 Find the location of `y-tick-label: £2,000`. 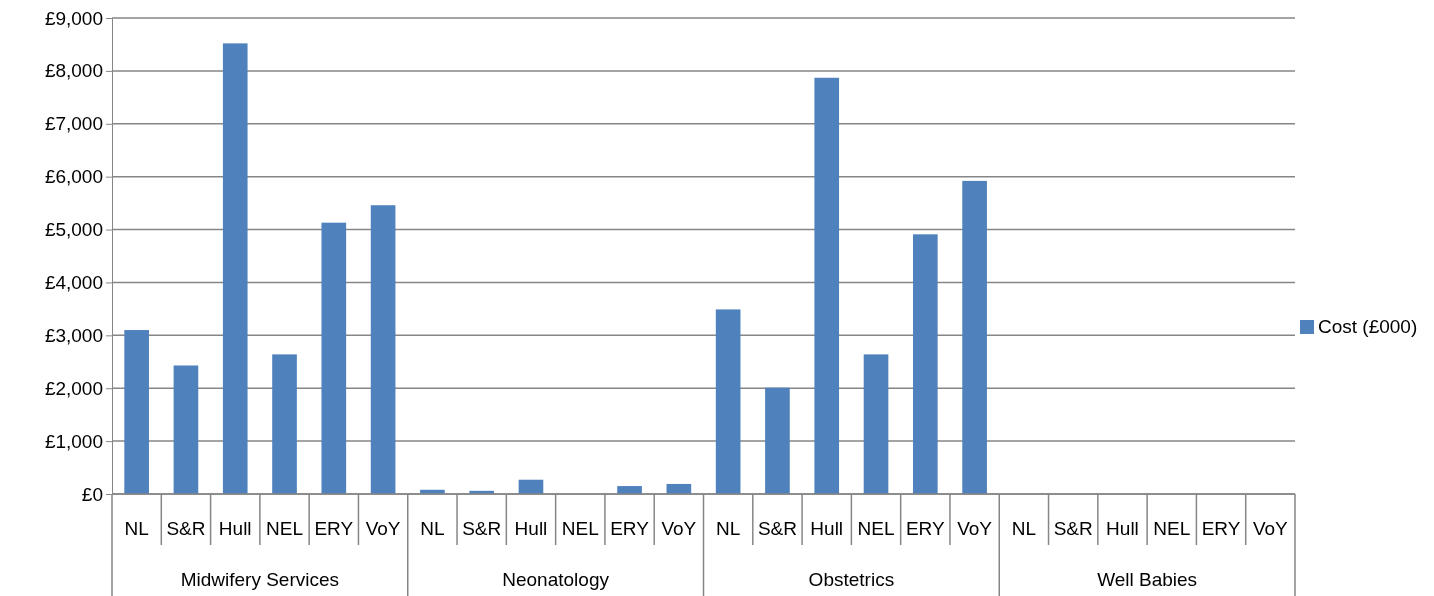

y-tick-label: £2,000 is located at coordinates (73, 388).